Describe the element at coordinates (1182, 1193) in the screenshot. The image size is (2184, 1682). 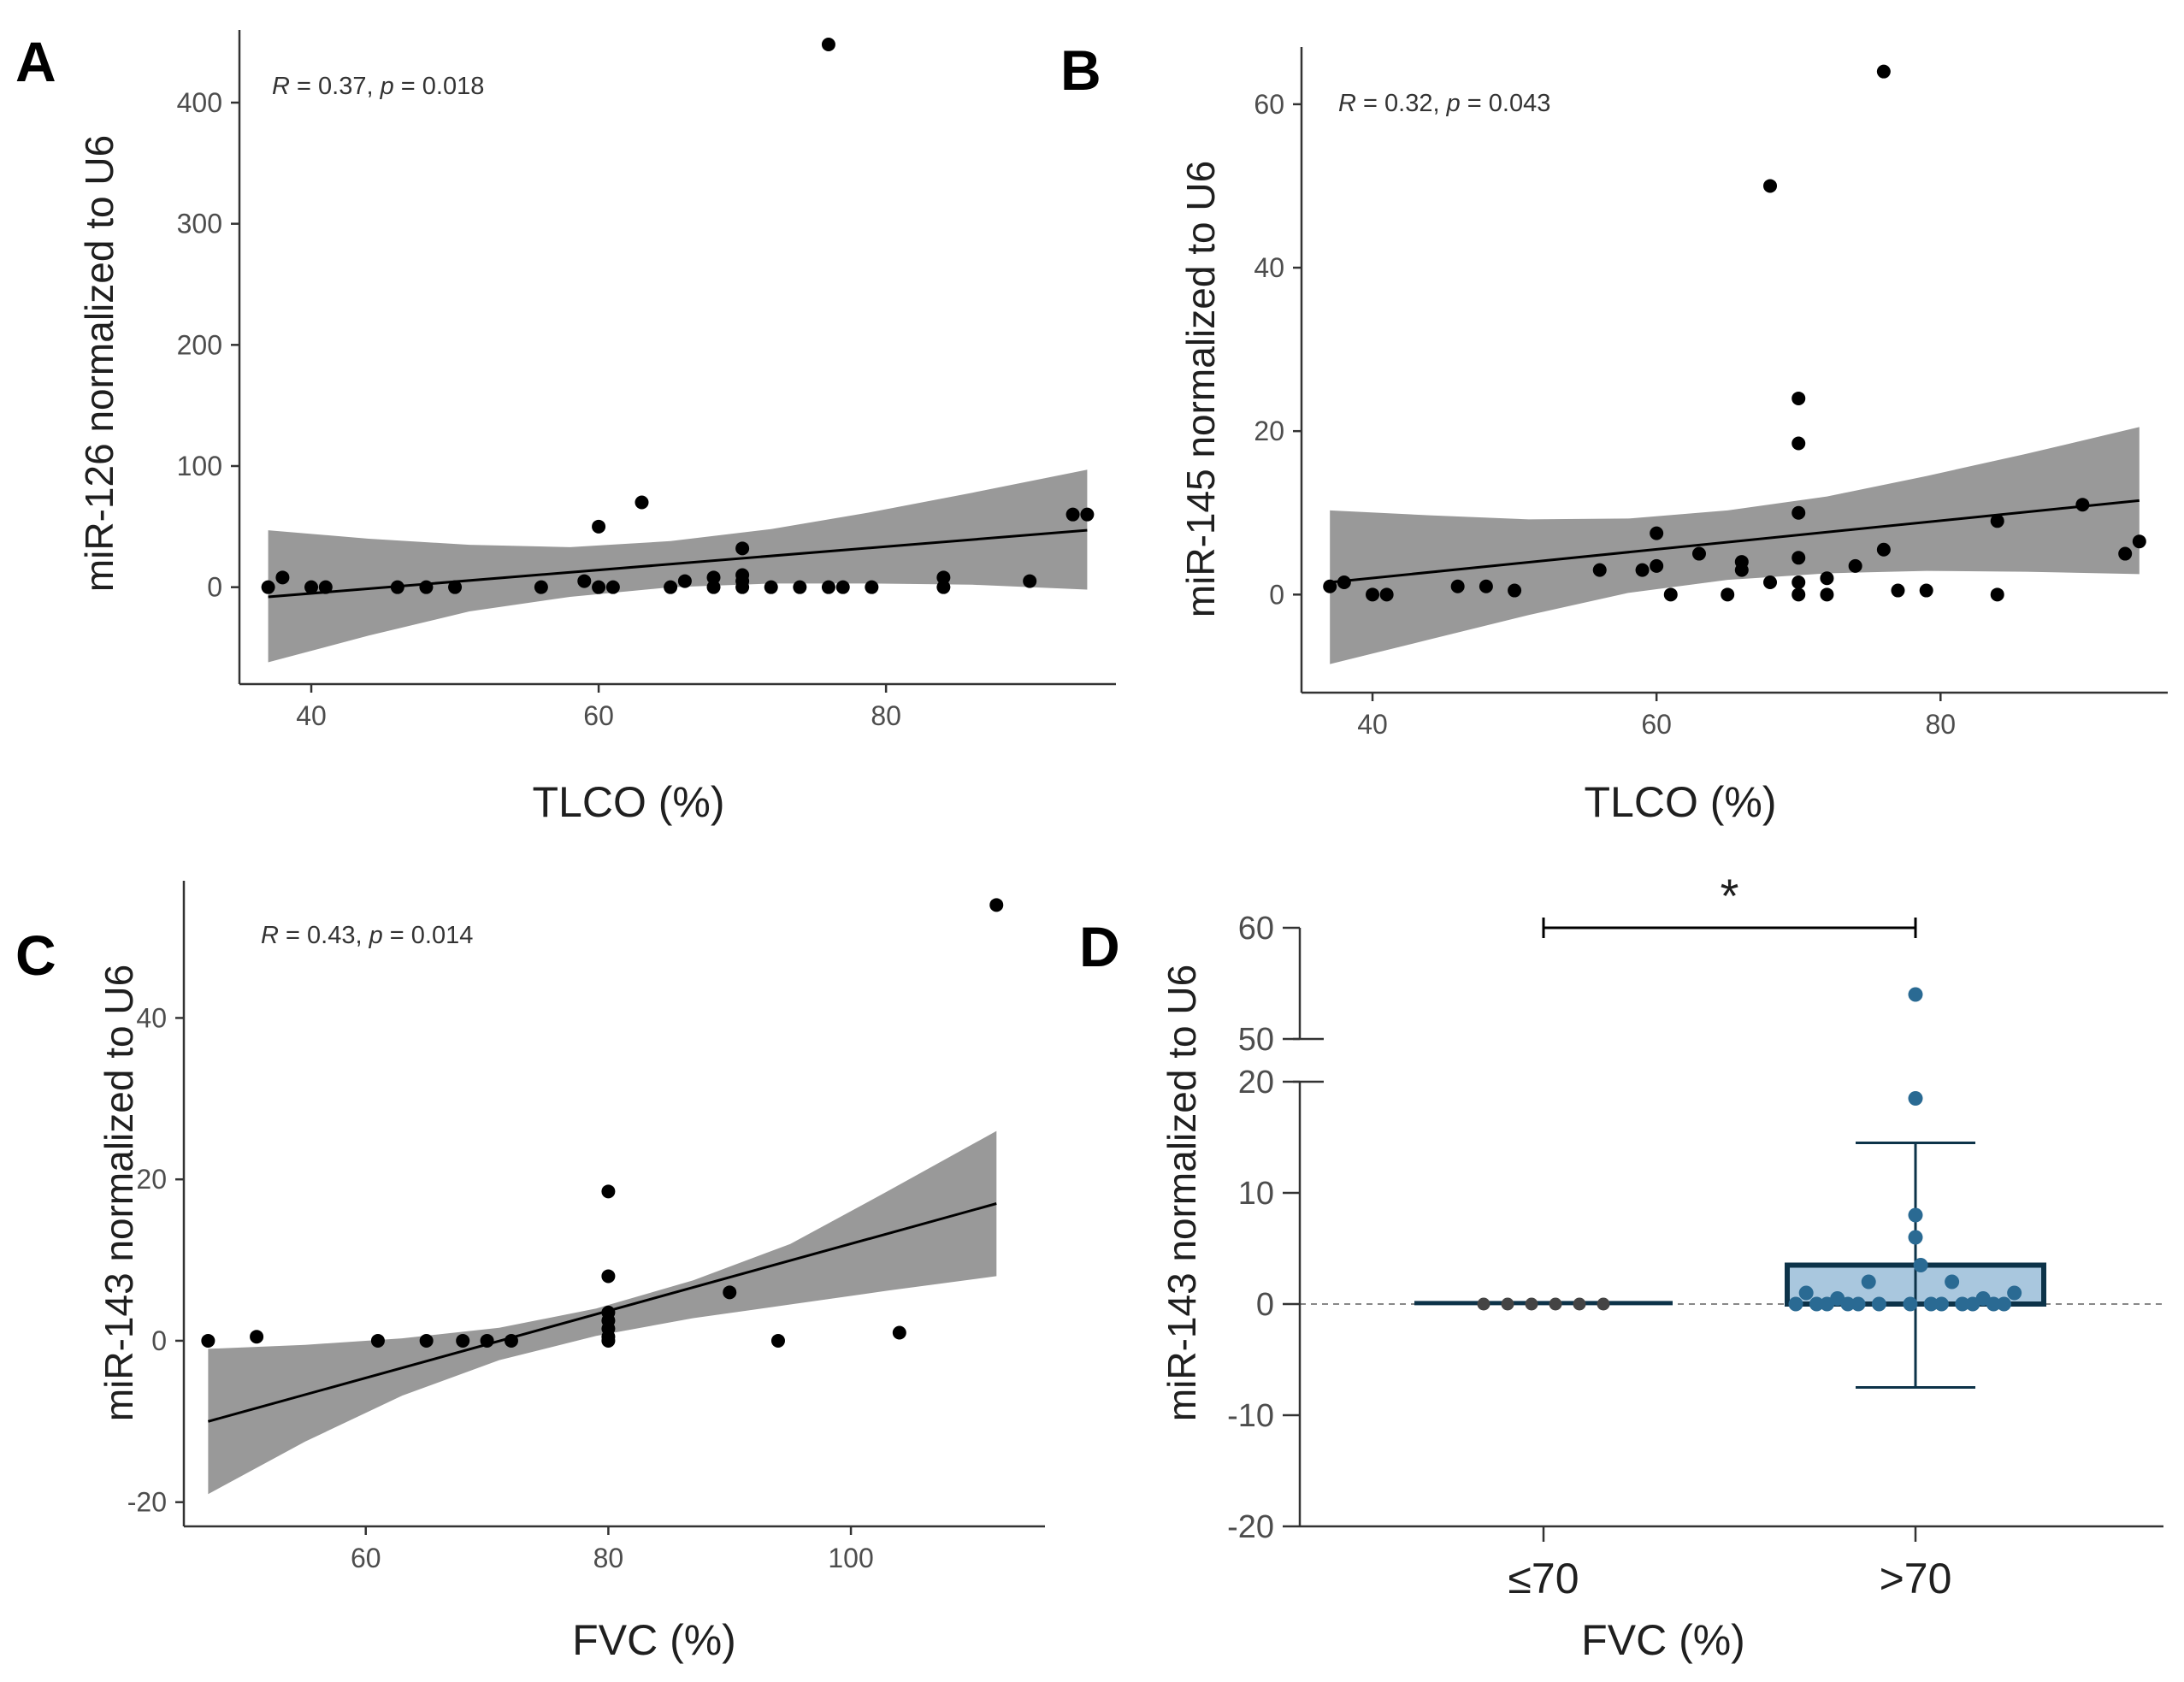
I see `panel-d-y-title: miR-143 normalized to U6` at that location.